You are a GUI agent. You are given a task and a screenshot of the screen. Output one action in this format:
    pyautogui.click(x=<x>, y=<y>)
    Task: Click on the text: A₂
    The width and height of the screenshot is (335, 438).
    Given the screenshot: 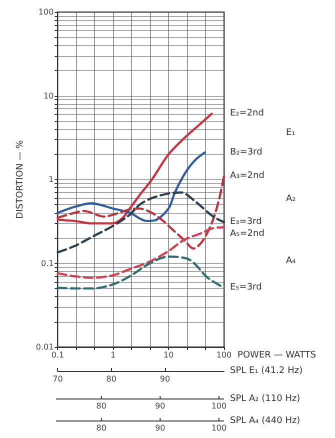 What is the action you would take?
    pyautogui.click(x=291, y=199)
    